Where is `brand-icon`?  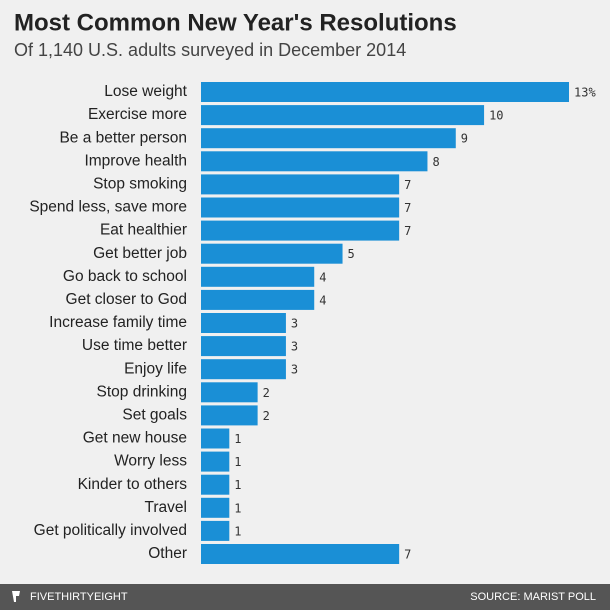 brand-icon is located at coordinates (16, 596).